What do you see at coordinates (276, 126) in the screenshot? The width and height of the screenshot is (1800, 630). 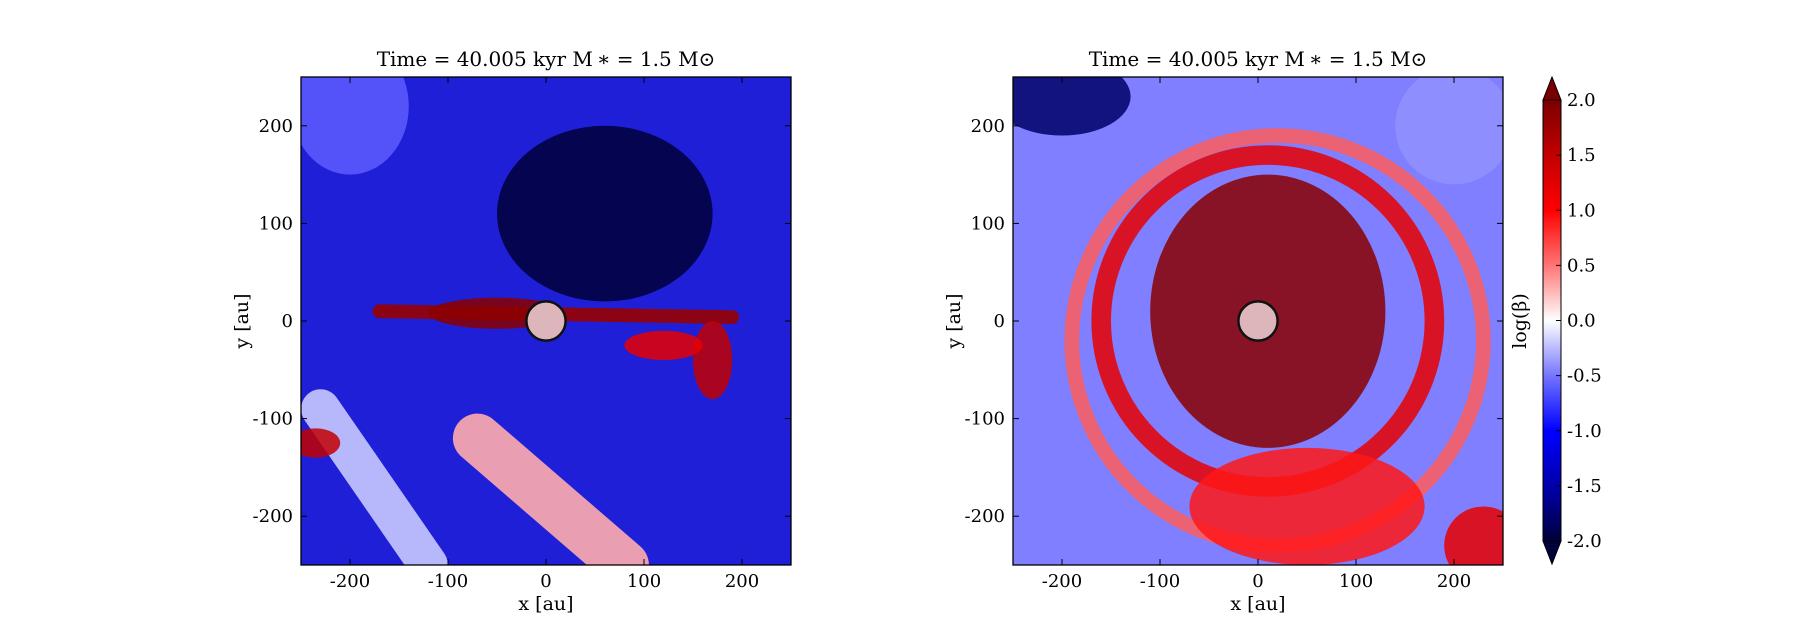 I see `left-ytick-label: 200` at bounding box center [276, 126].